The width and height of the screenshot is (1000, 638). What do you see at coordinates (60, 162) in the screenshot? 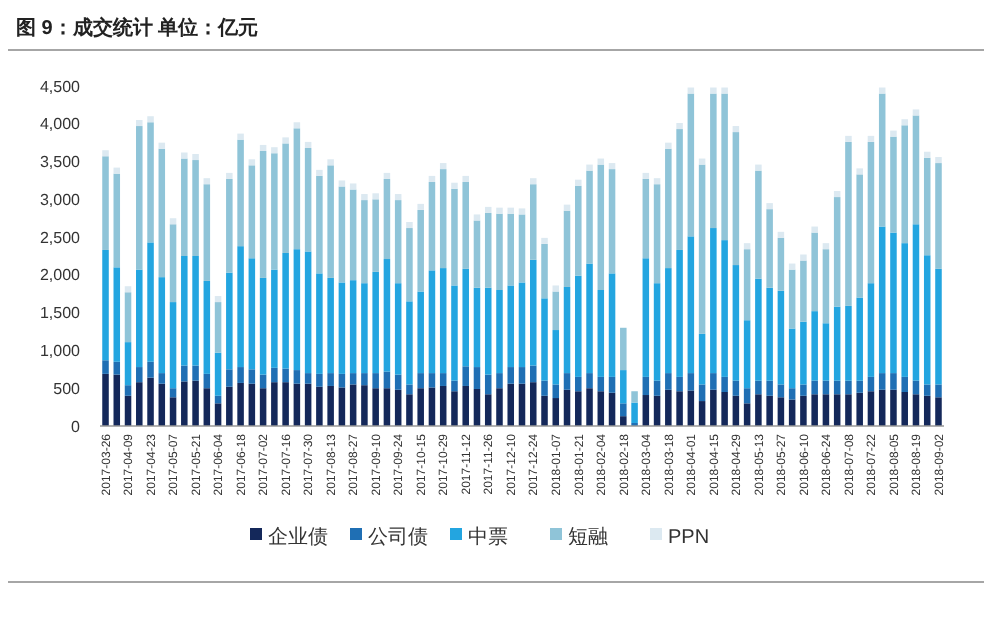
I see `y-tick-label: 3,500` at bounding box center [60, 162].